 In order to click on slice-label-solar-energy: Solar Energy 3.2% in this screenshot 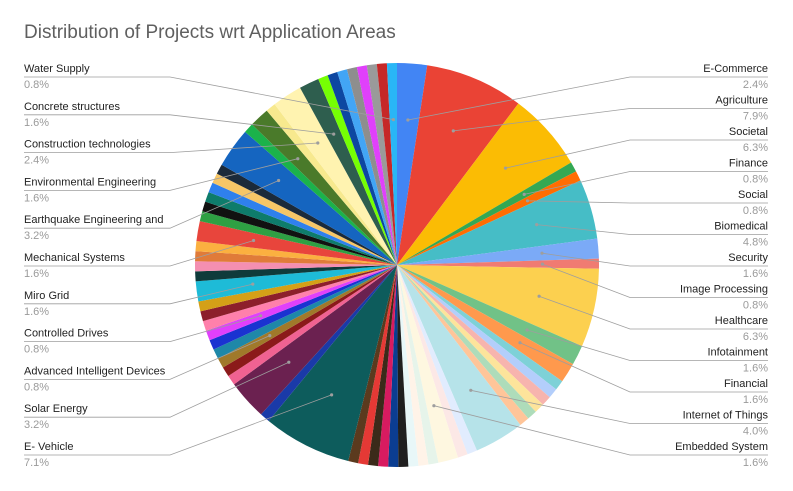, I will do `click(157, 395)`.